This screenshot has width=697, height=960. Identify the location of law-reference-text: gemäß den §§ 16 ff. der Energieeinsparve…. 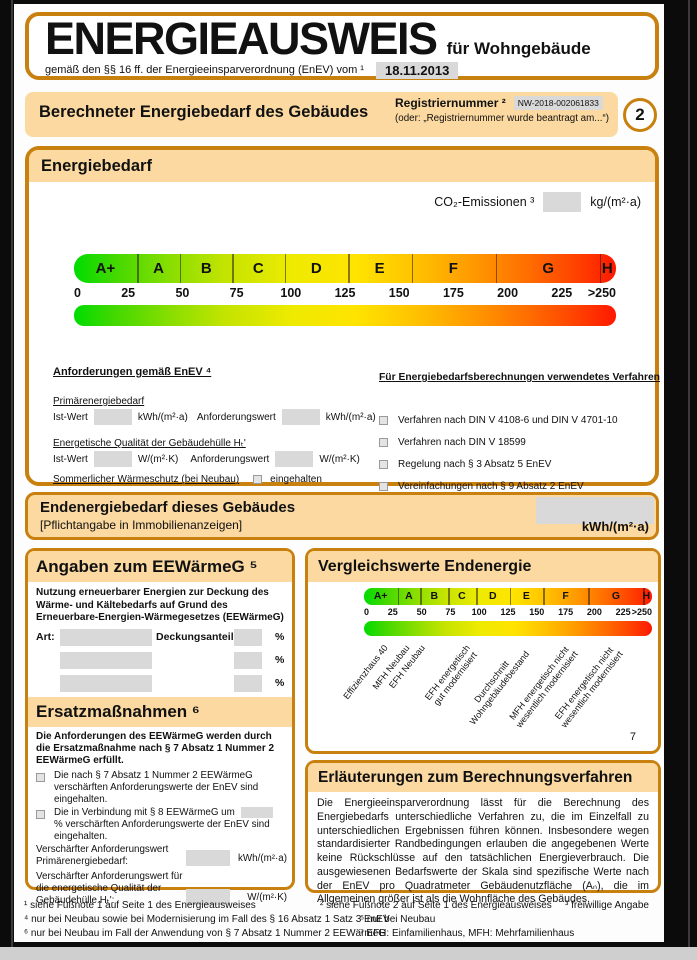
(204, 70).